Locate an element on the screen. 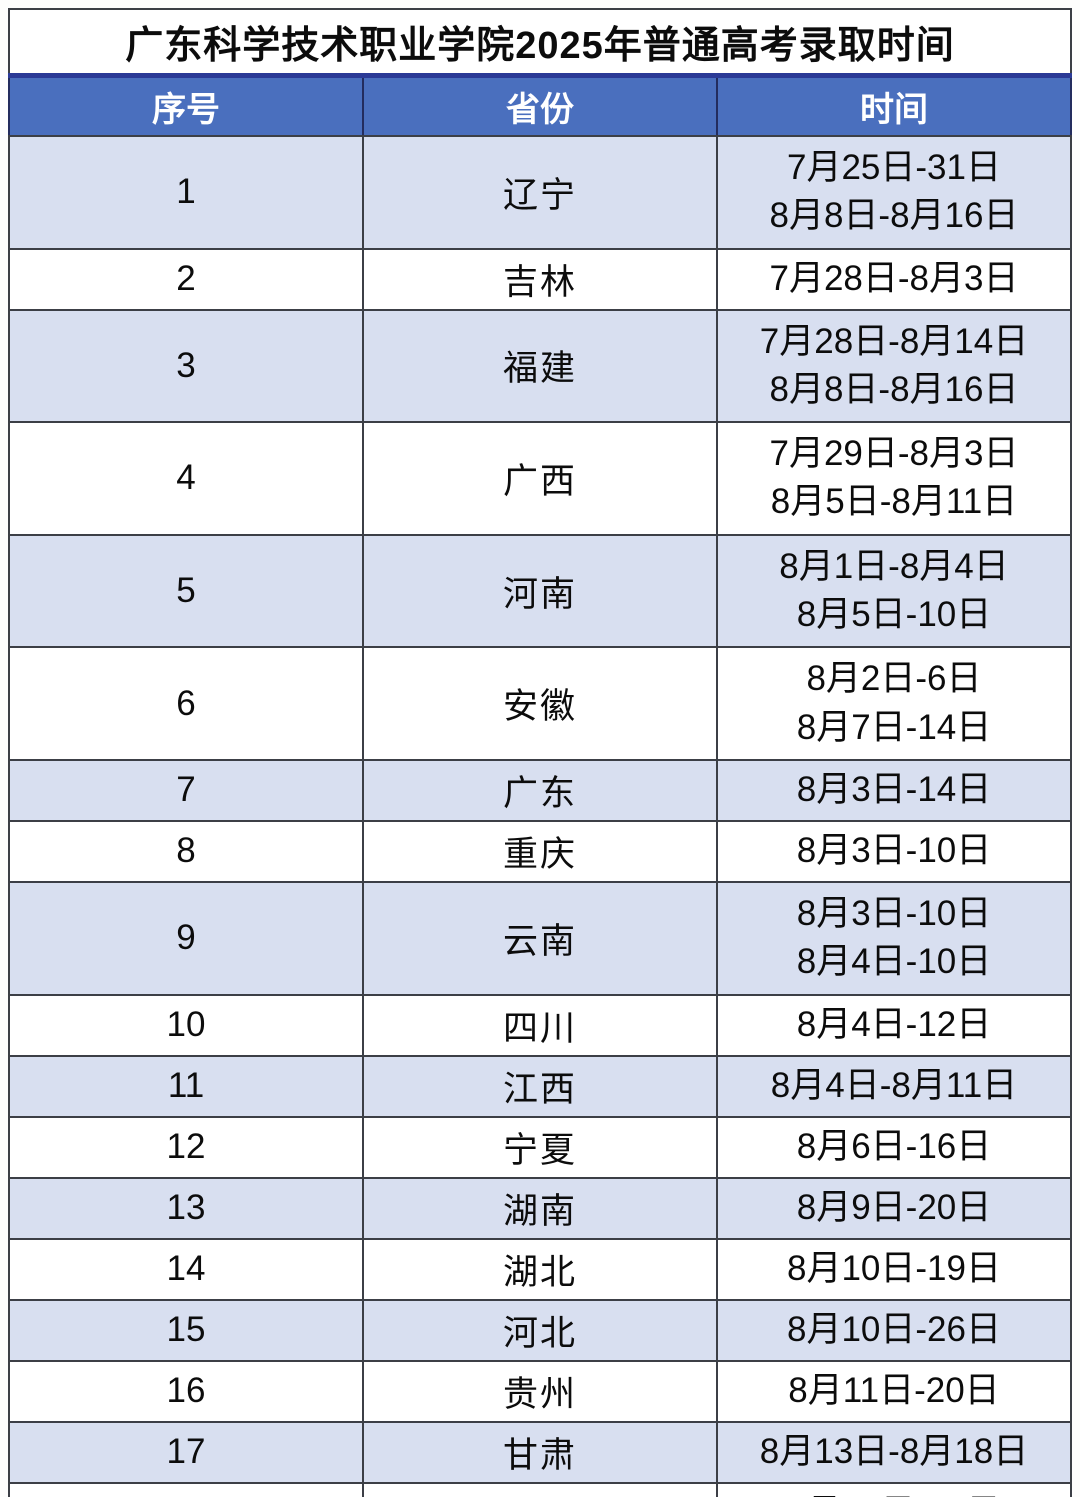 The image size is (1080, 1497). province-name: 贵州 is located at coordinates (540, 1391).